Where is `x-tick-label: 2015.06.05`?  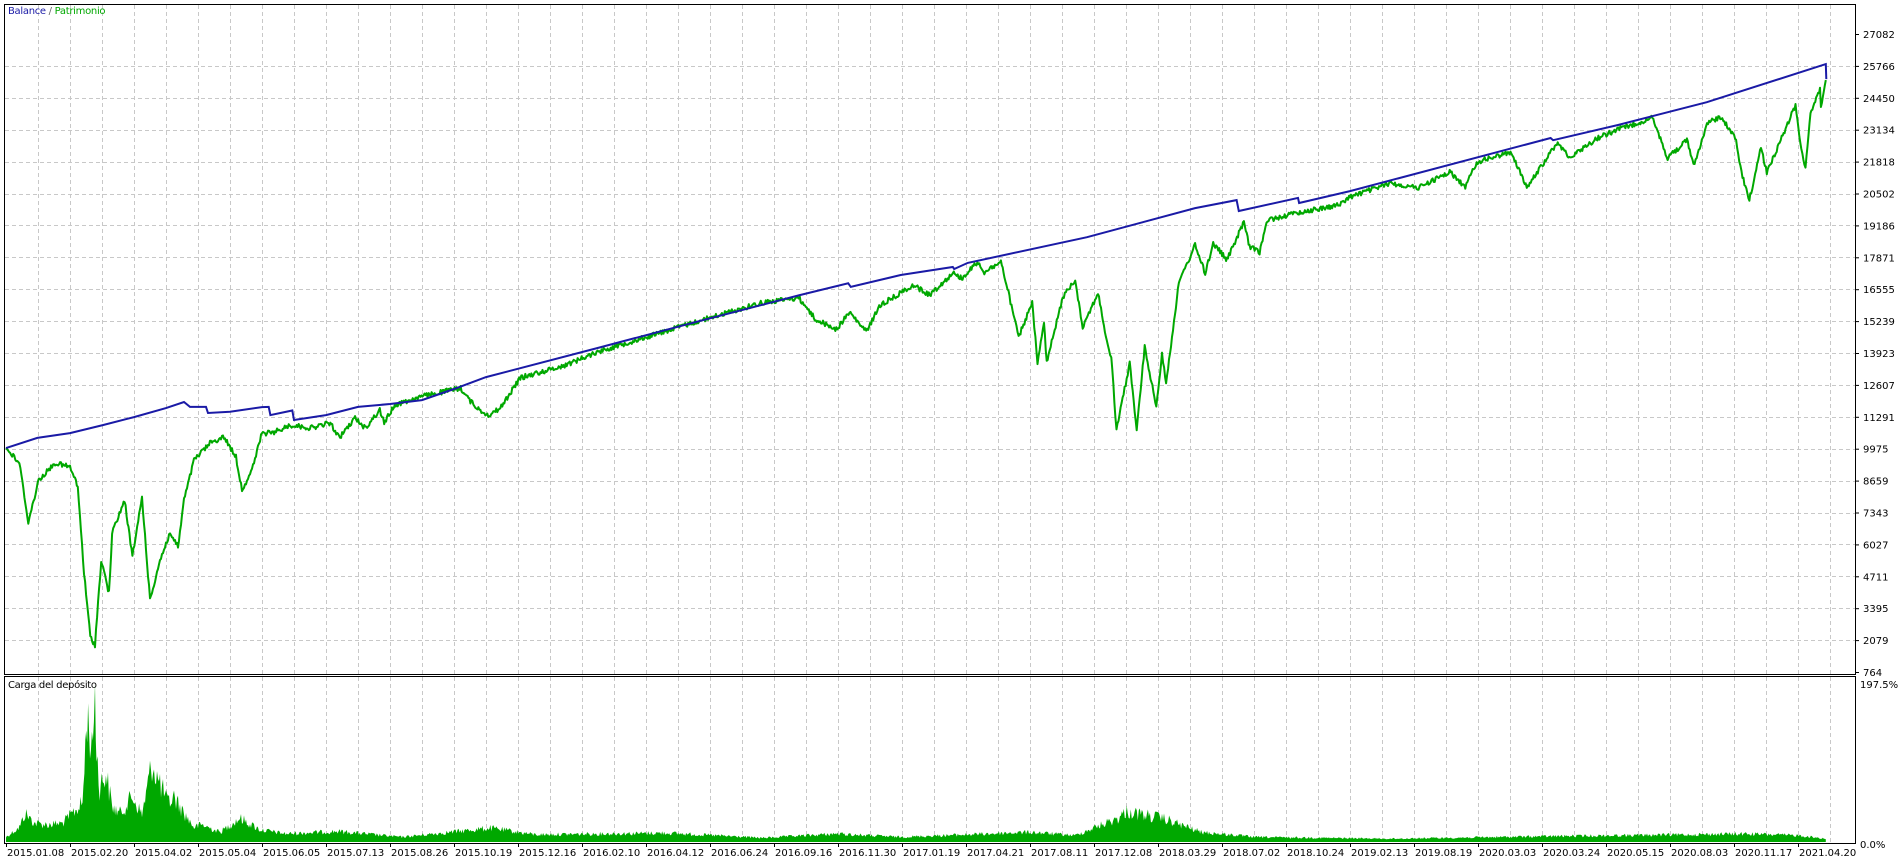
x-tick-label: 2015.06.05 is located at coordinates (291, 853).